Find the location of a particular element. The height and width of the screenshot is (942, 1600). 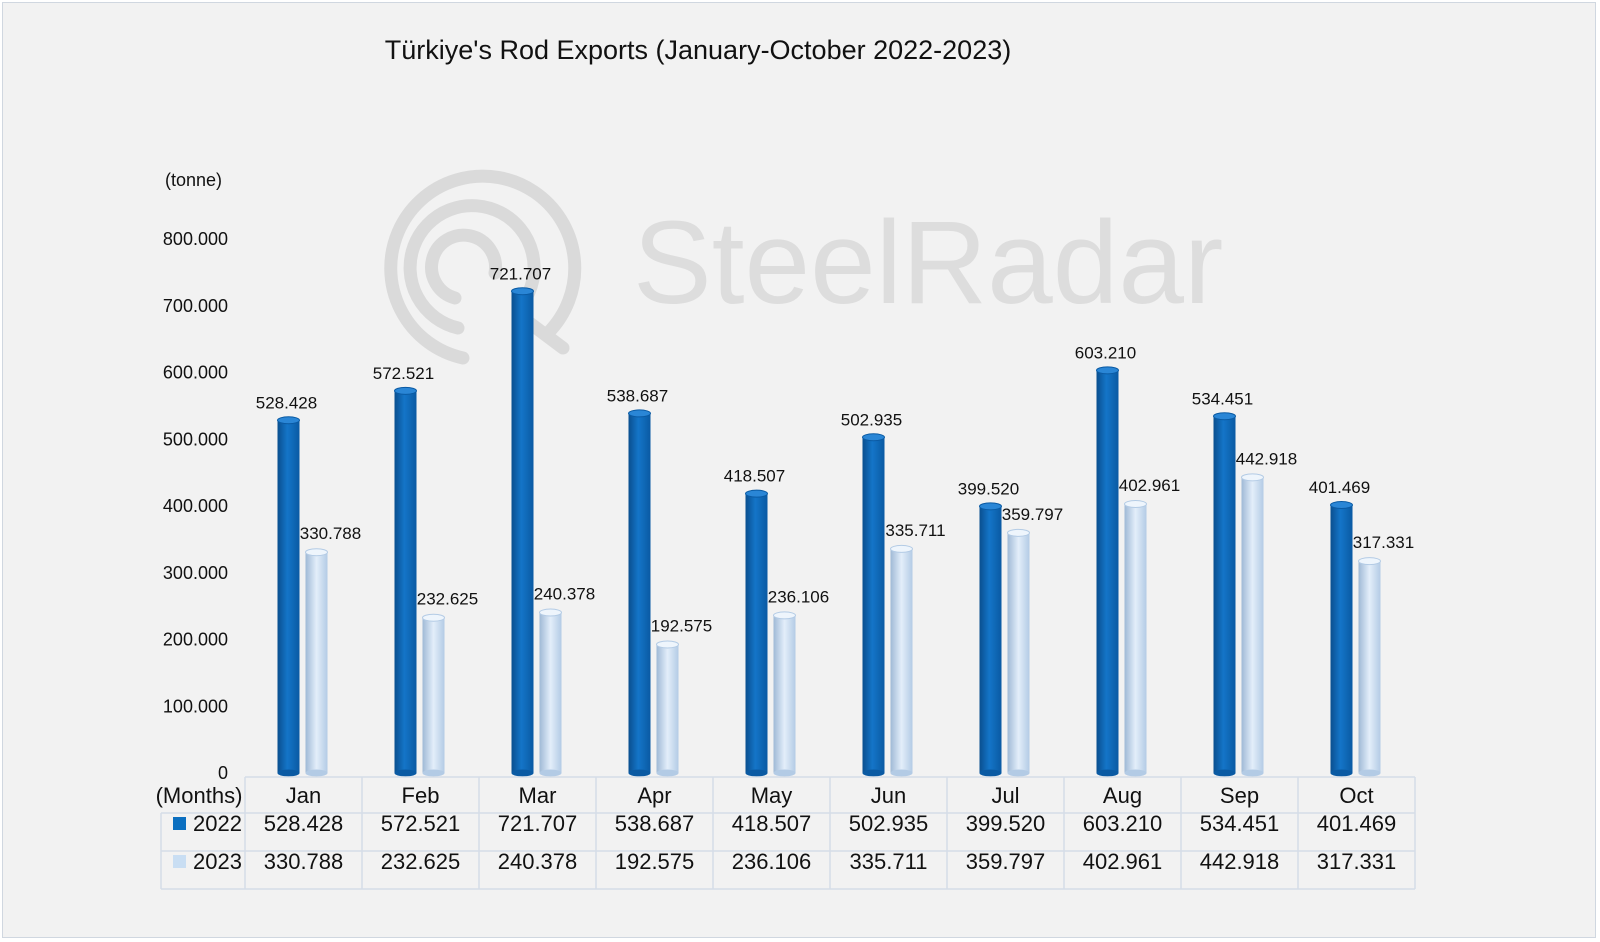

table-cell-2022-feb: 572.521 is located at coordinates (421, 823).